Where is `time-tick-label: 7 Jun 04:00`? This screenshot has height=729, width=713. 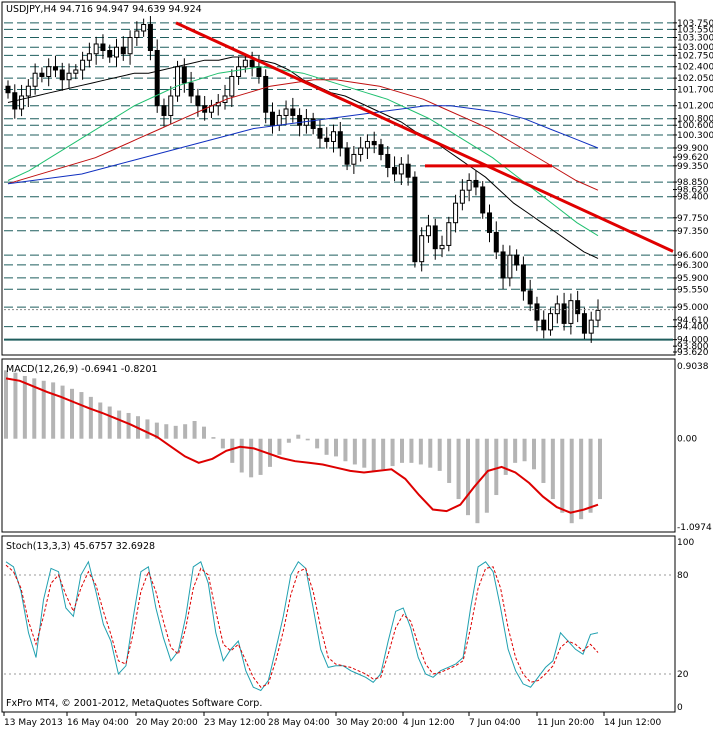 time-tick-label: 7 Jun 04:00 is located at coordinates (495, 723).